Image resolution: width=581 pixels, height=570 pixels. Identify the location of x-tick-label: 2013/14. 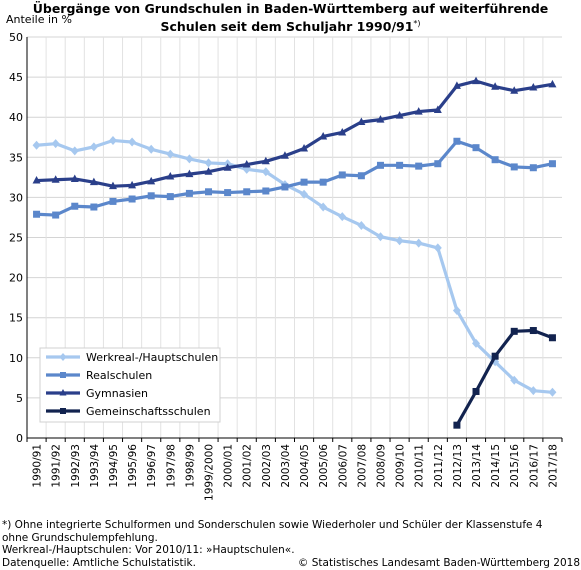
(477, 466).